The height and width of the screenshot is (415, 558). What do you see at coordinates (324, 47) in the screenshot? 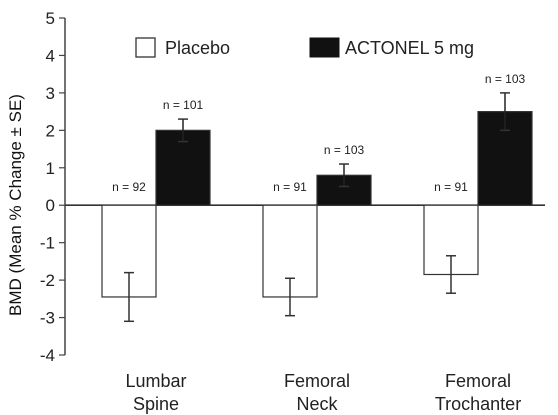
I see `legend-swatch-actonel` at bounding box center [324, 47].